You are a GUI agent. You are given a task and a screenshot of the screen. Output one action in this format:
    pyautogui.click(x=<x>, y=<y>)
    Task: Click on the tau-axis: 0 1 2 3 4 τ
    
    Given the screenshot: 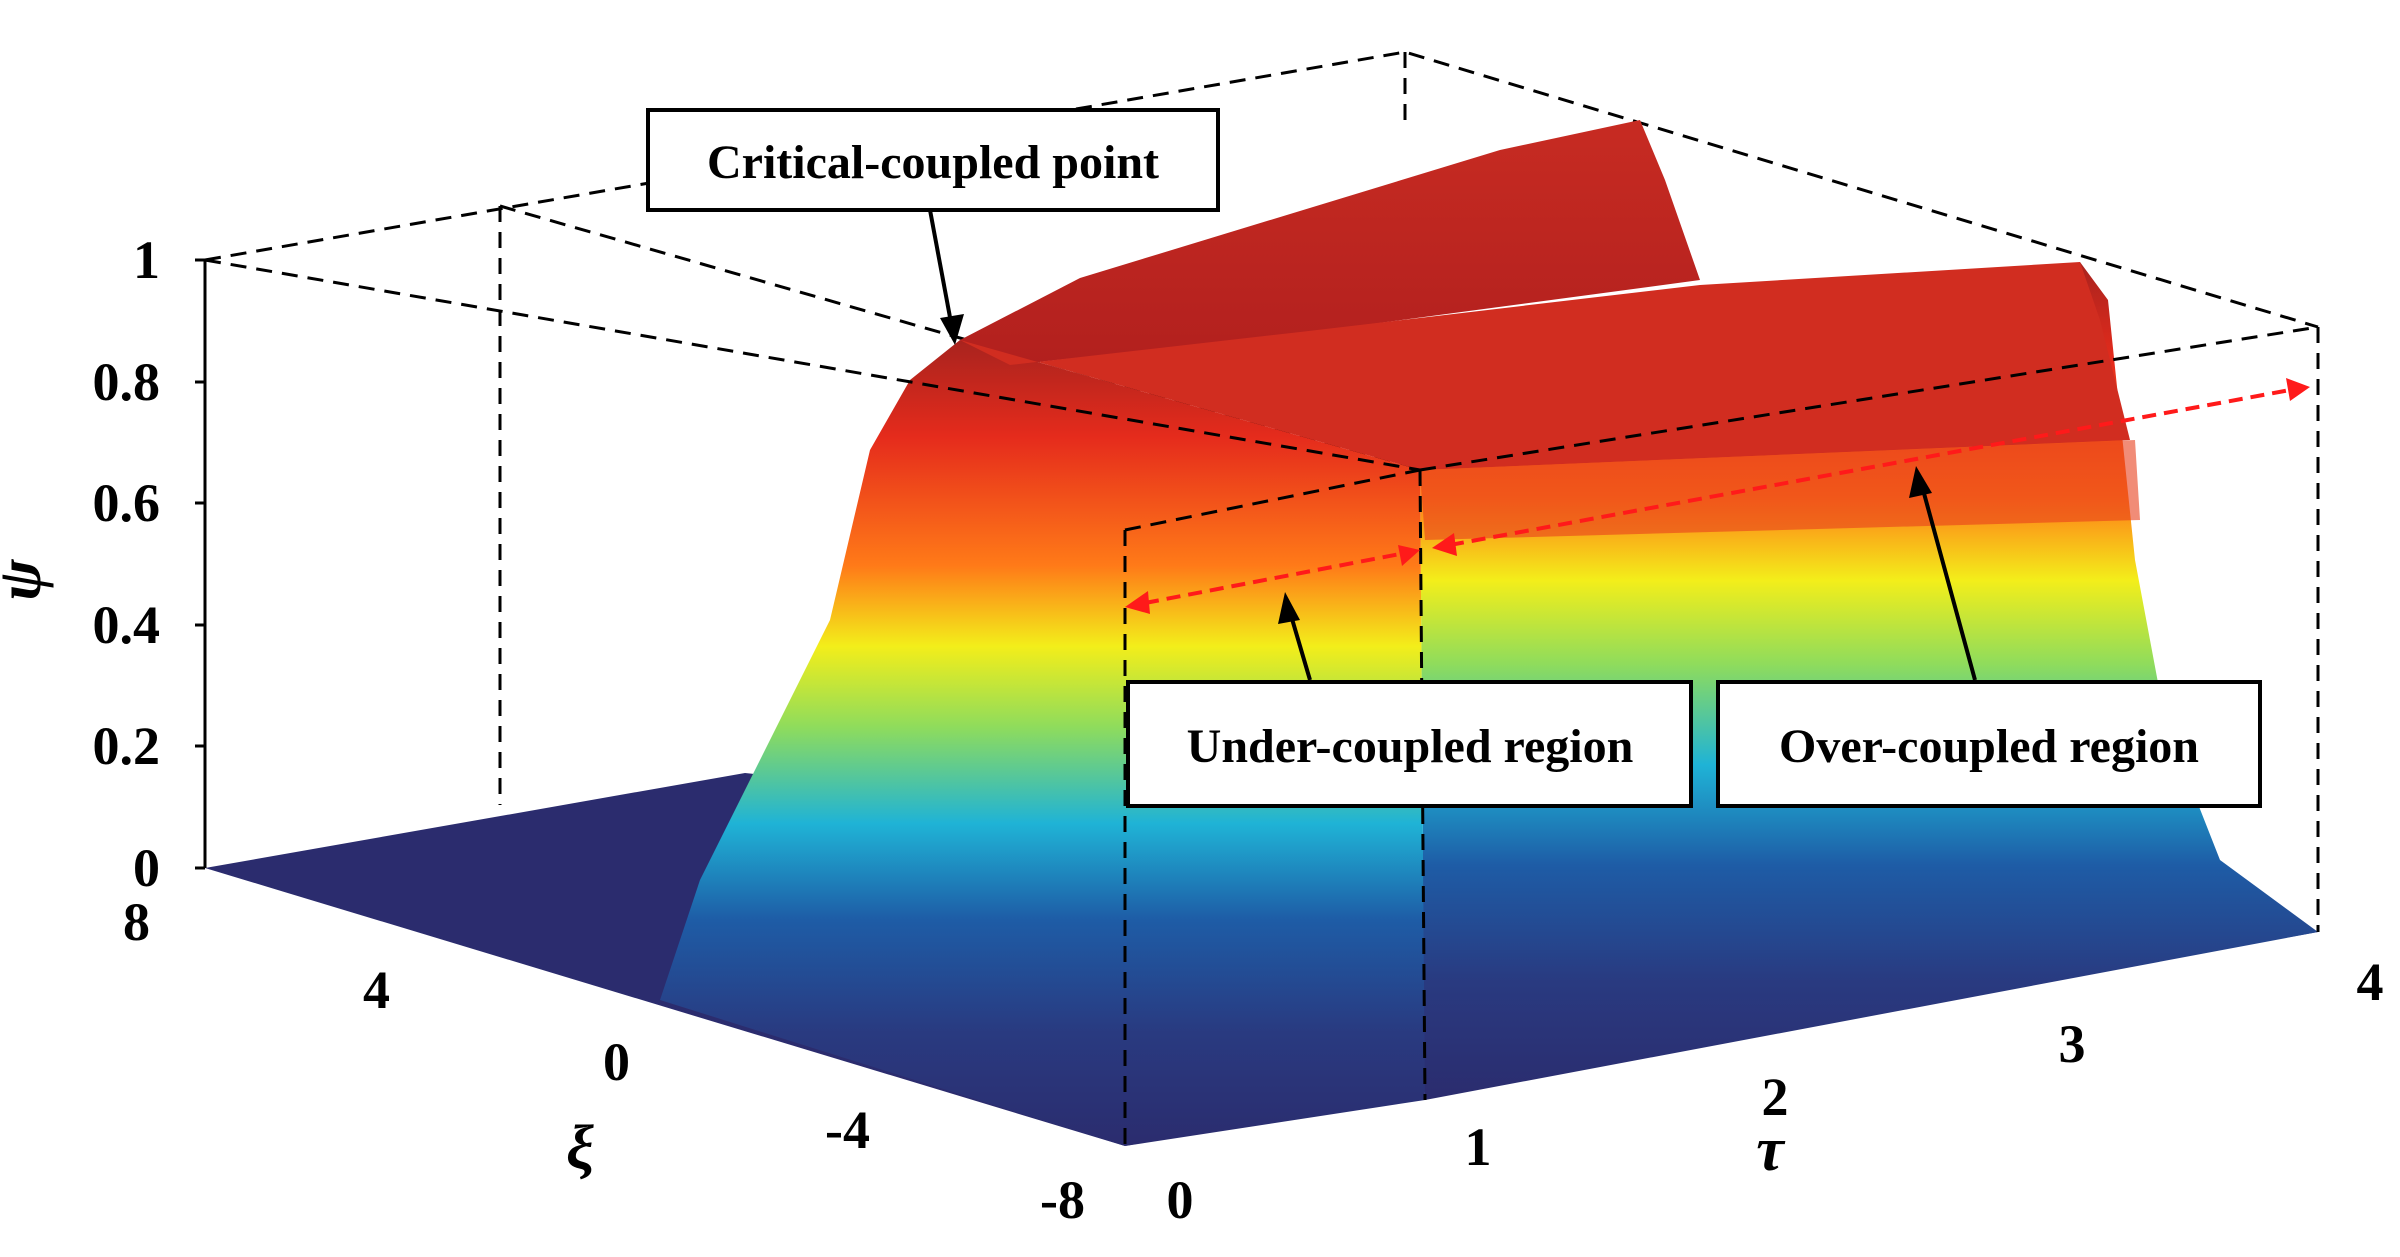 What is the action you would take?
    pyautogui.click(x=1775, y=1091)
    